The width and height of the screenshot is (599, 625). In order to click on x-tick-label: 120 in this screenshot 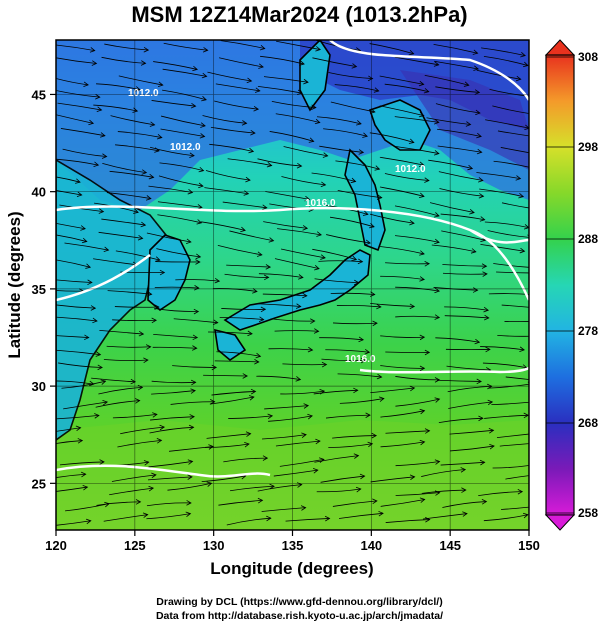, I will do `click(56, 545)`.